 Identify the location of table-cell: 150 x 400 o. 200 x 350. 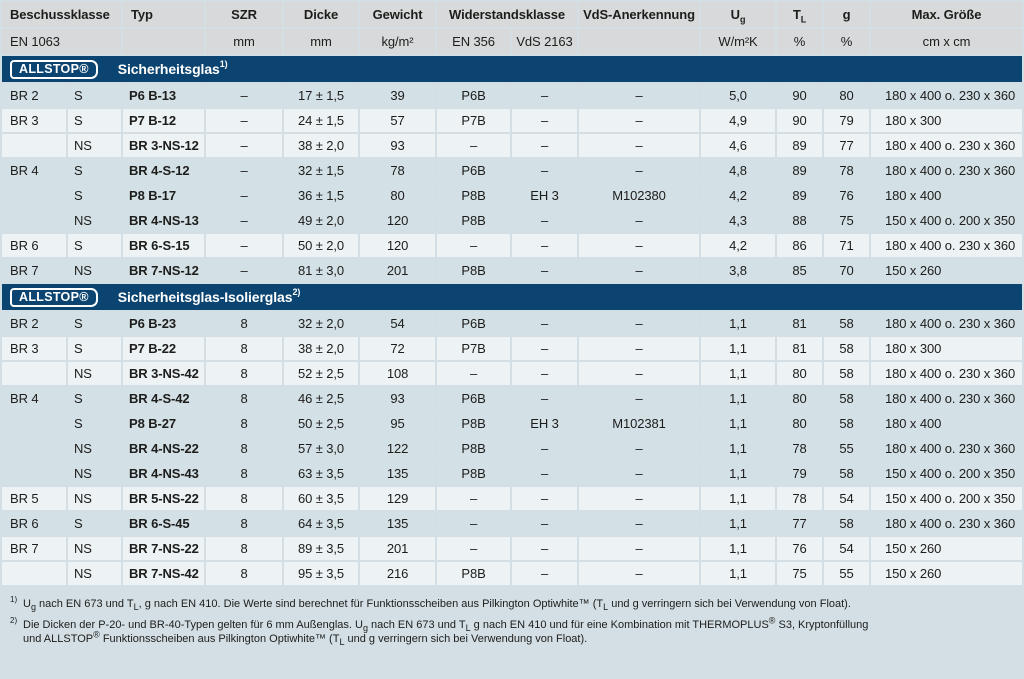
(947, 473).